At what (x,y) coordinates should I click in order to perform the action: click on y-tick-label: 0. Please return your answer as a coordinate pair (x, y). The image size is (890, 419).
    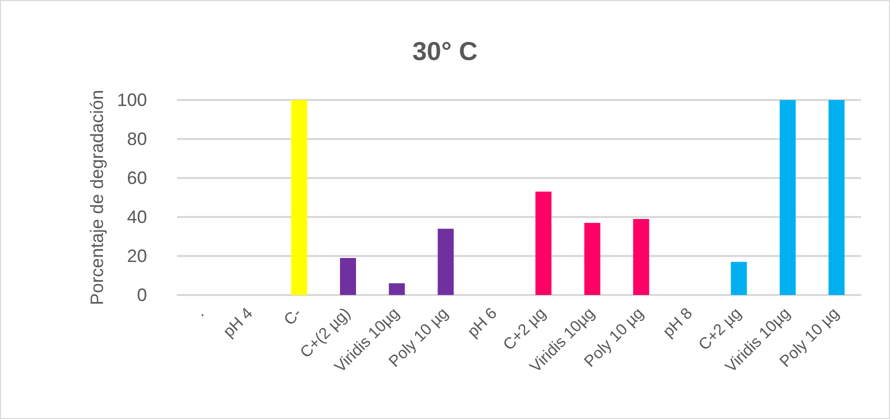
    Looking at the image, I should click on (141, 295).